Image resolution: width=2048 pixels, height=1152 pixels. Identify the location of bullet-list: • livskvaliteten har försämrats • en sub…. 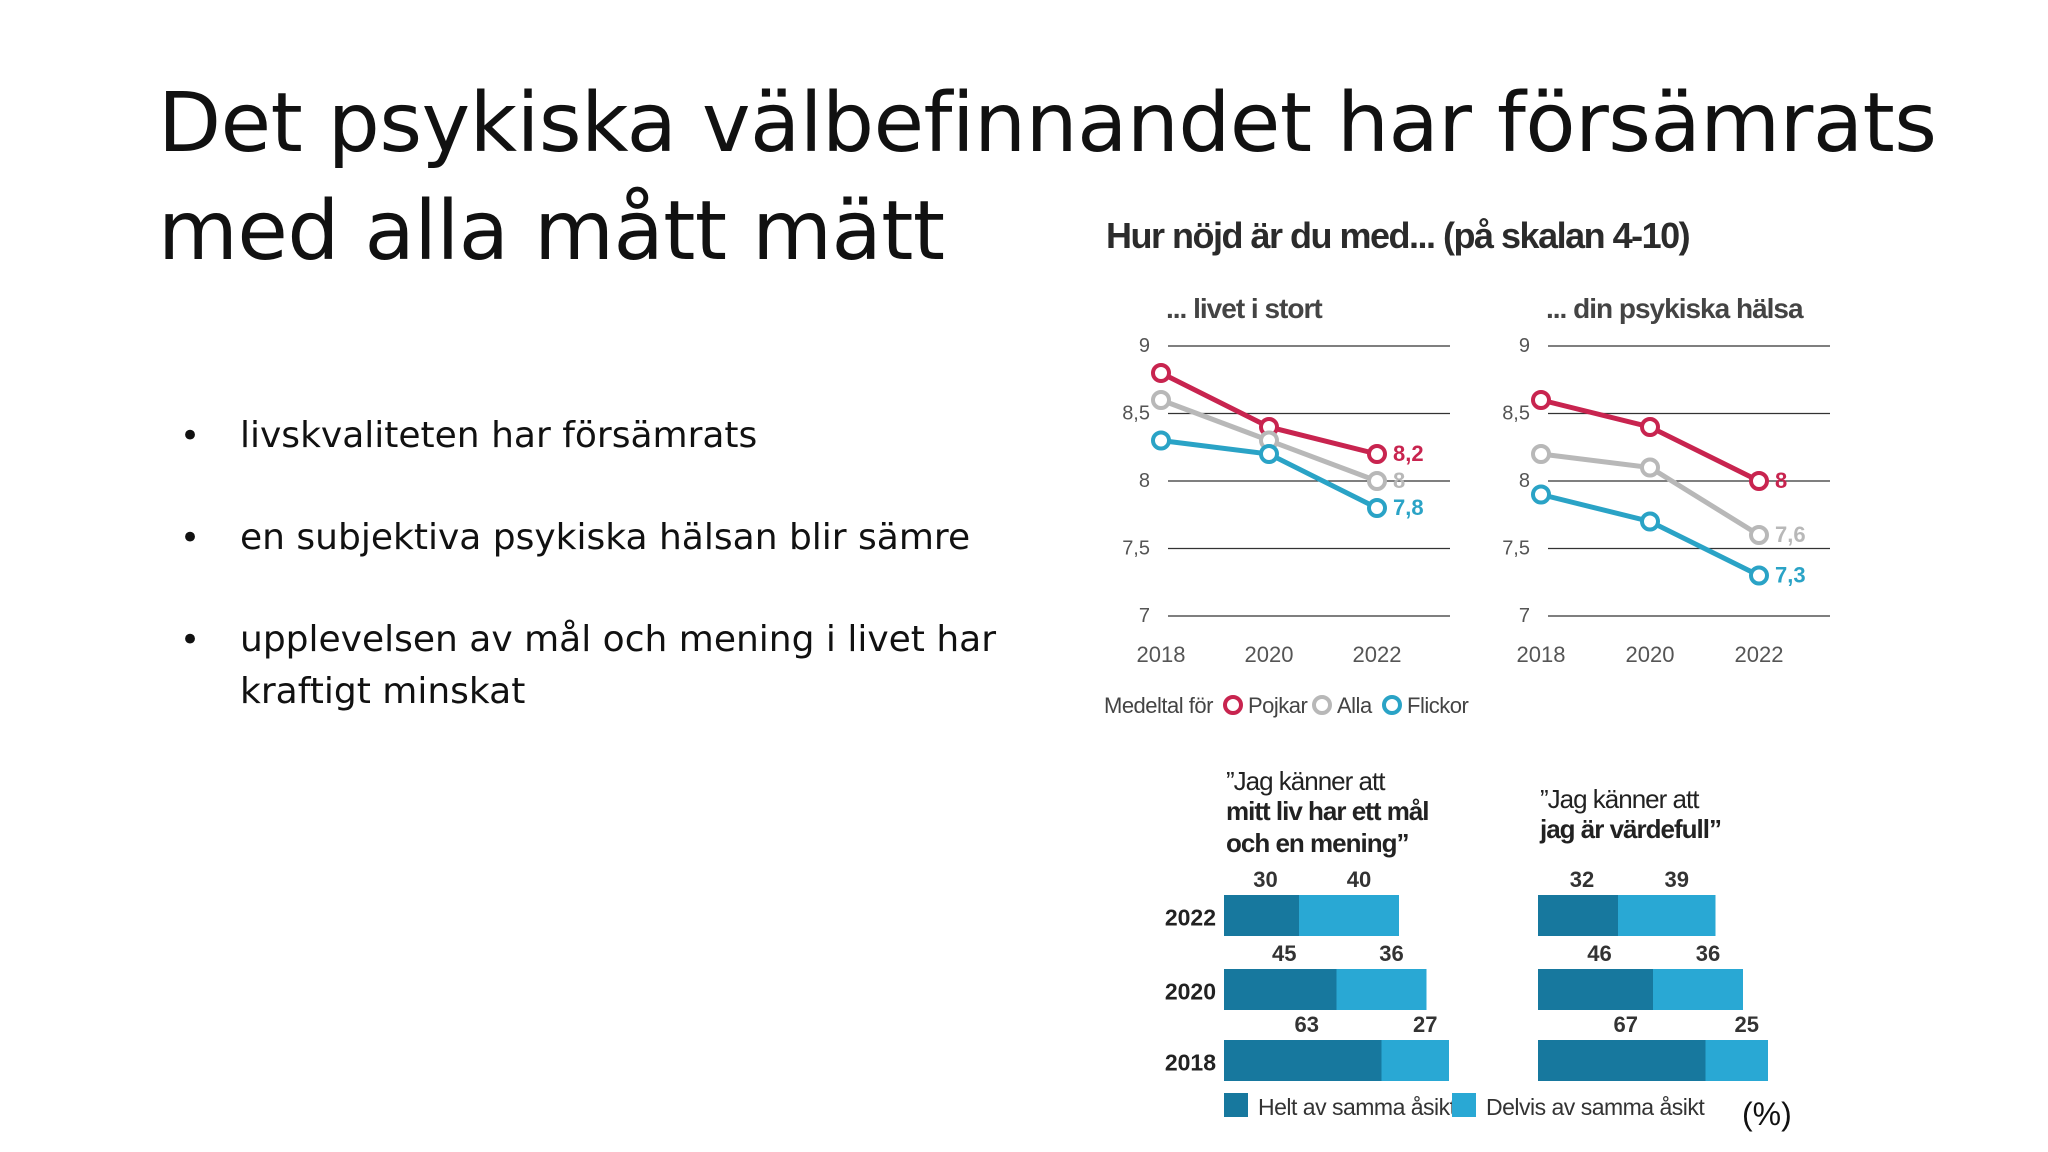
(590, 589).